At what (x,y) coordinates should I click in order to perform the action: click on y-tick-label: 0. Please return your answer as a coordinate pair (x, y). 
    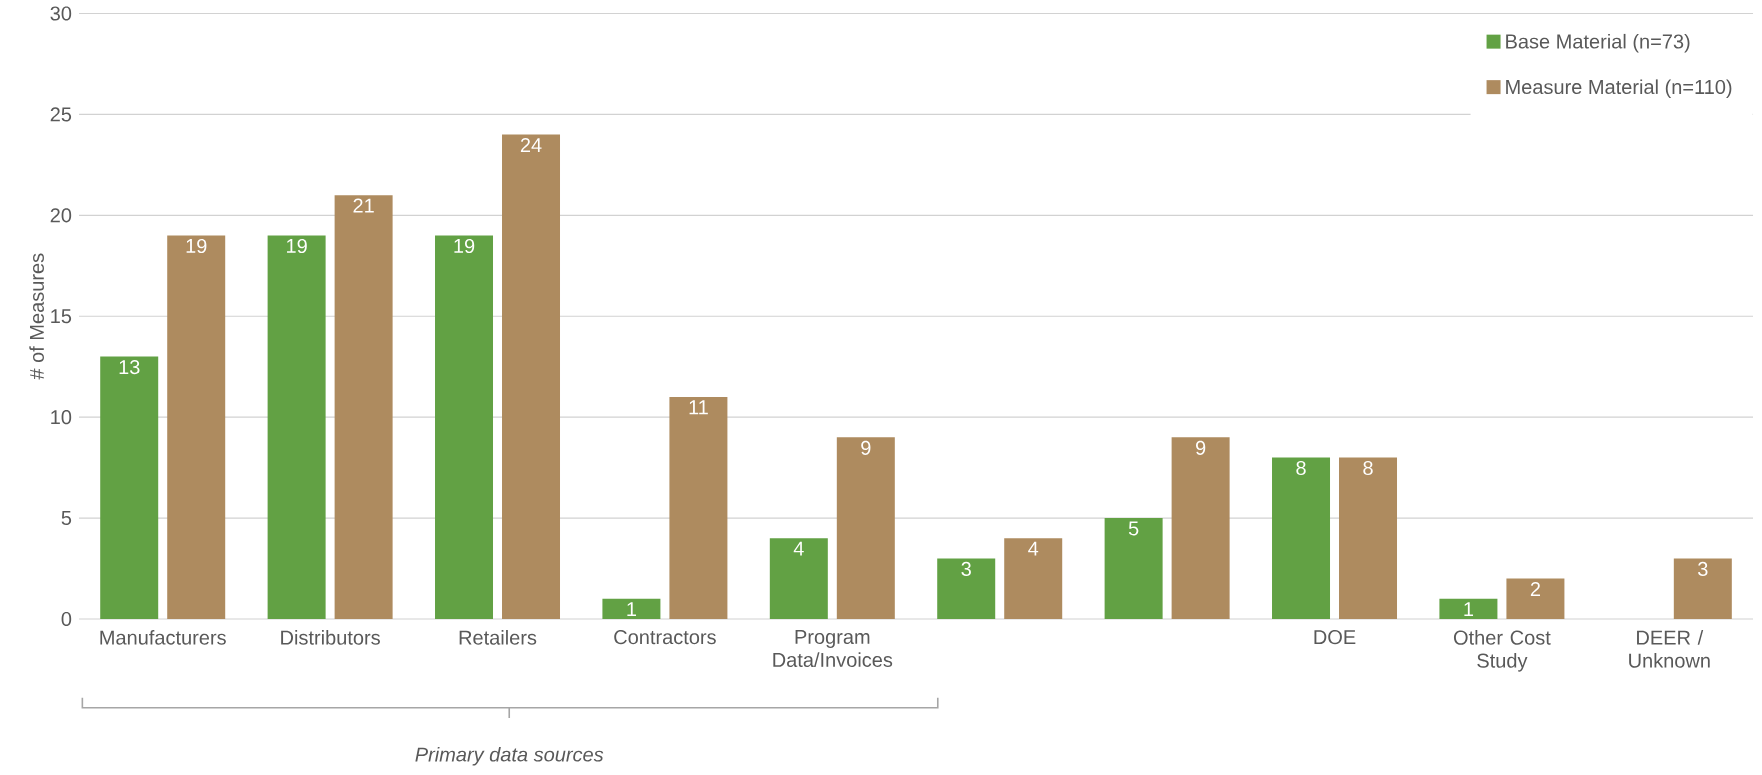
    Looking at the image, I should click on (66, 619).